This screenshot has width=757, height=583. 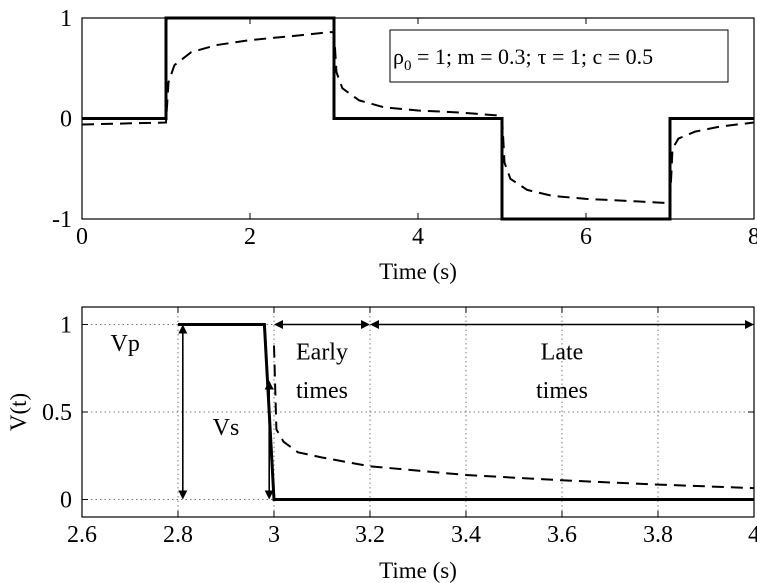 What do you see at coordinates (418, 237) in the screenshot?
I see `top-x-tick-label: 4` at bounding box center [418, 237].